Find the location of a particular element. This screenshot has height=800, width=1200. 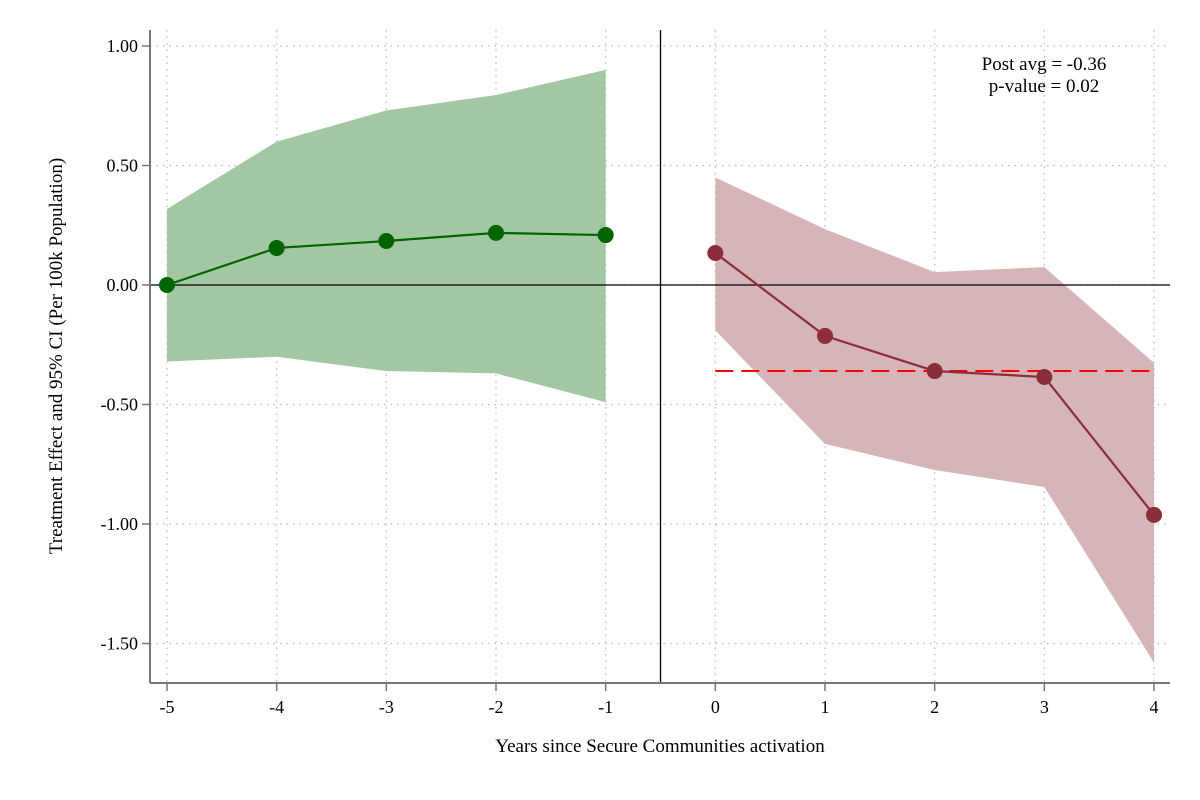

x-tick-label: -4 is located at coordinates (276, 707).